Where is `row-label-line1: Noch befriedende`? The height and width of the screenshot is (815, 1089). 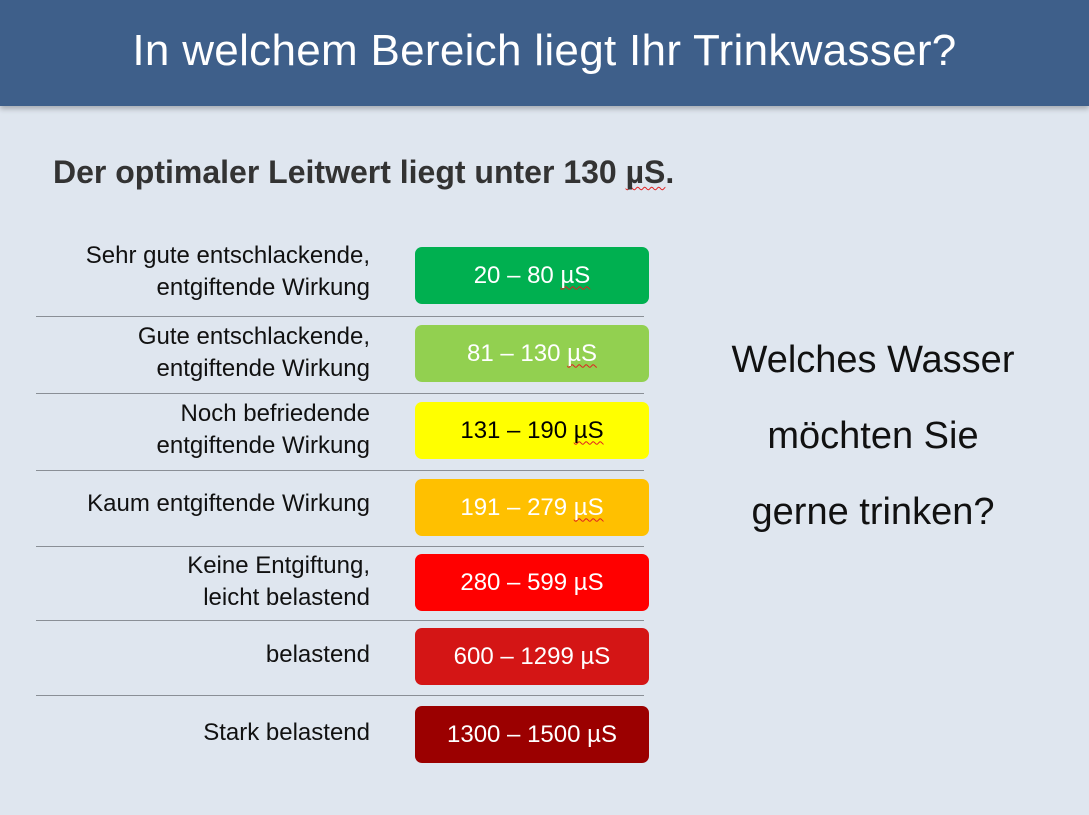
row-label-line1: Noch befriedende is located at coordinates (275, 413).